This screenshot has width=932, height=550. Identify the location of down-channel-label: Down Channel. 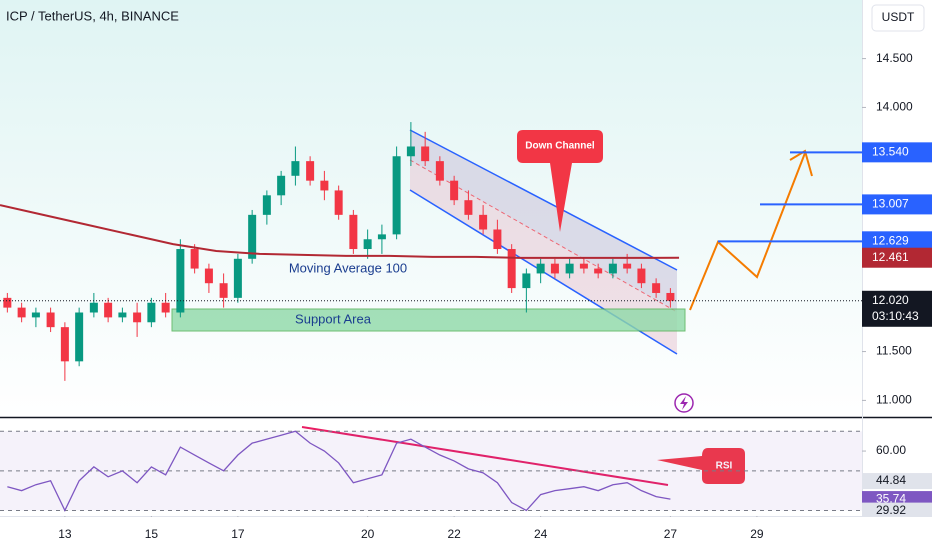
(560, 146).